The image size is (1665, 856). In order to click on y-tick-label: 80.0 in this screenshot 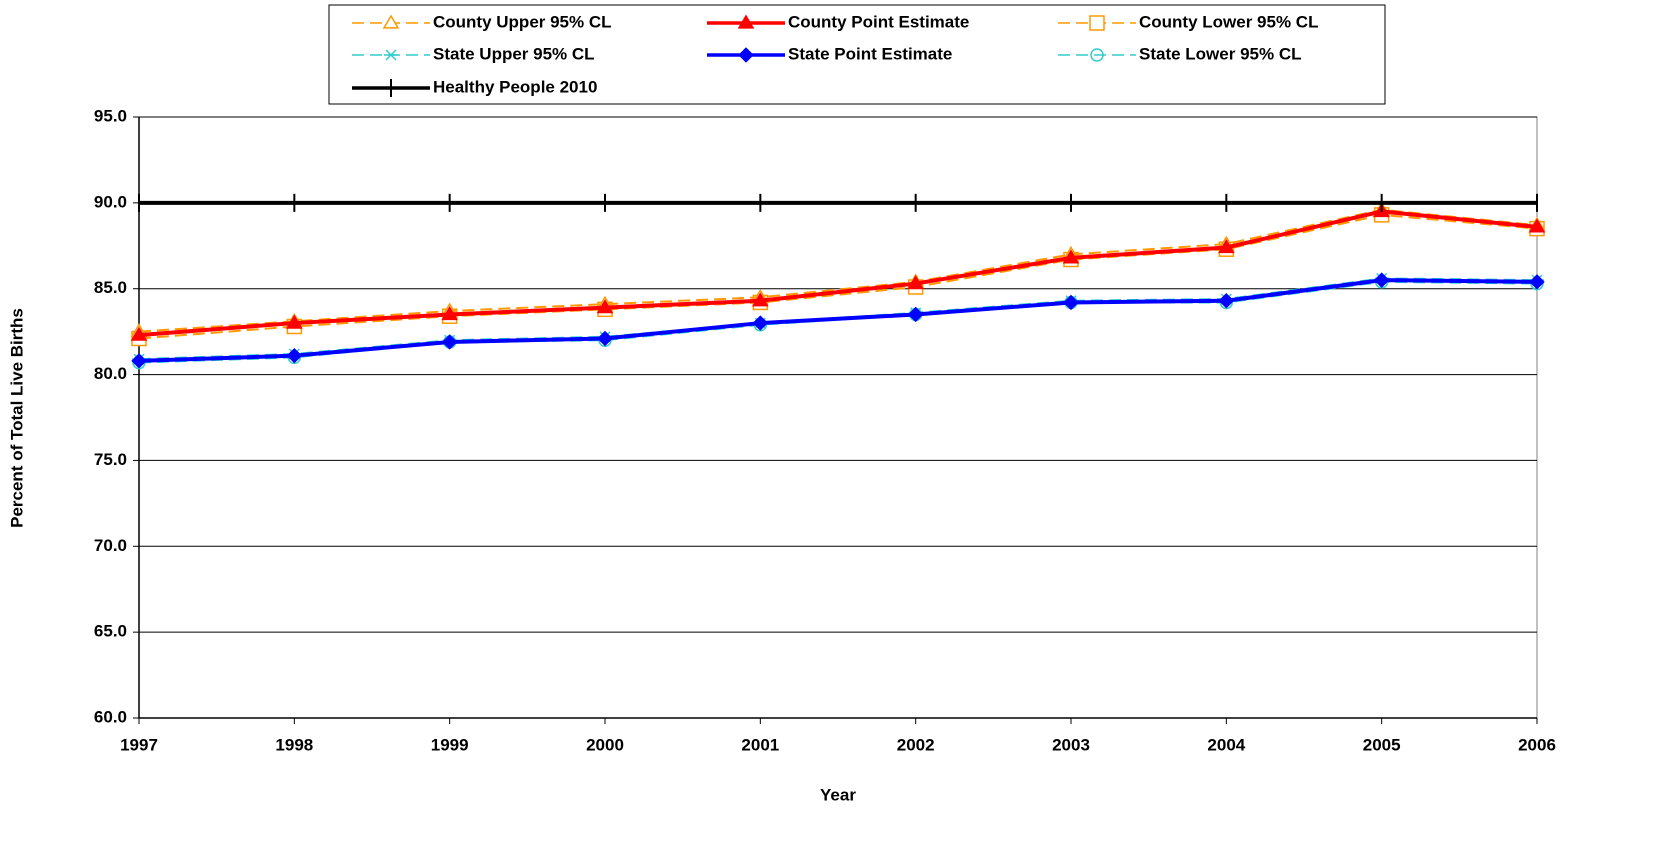, I will do `click(110, 373)`.